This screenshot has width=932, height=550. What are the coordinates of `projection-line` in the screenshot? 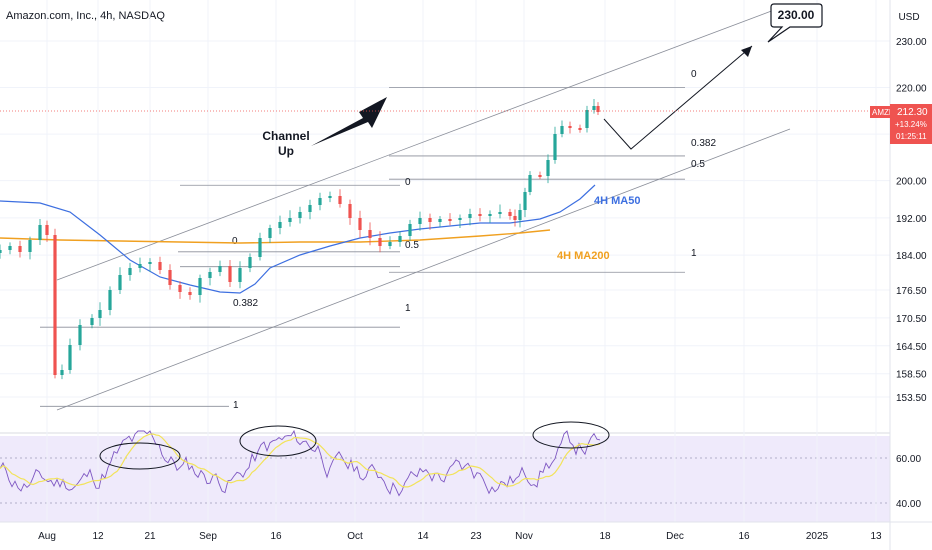 It's located at (678, 97).